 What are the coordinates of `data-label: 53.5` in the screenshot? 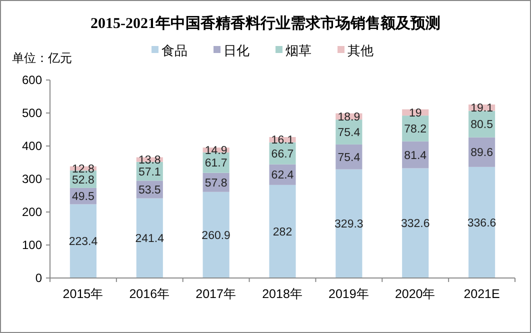 It's located at (149, 190).